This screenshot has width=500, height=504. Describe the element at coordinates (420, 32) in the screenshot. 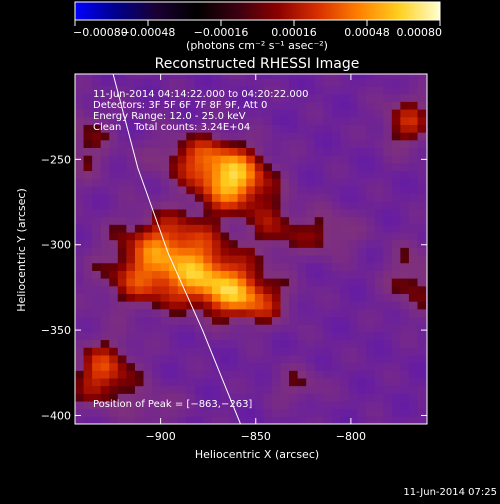

I see `colorbar-tick-label: 0.00080` at that location.